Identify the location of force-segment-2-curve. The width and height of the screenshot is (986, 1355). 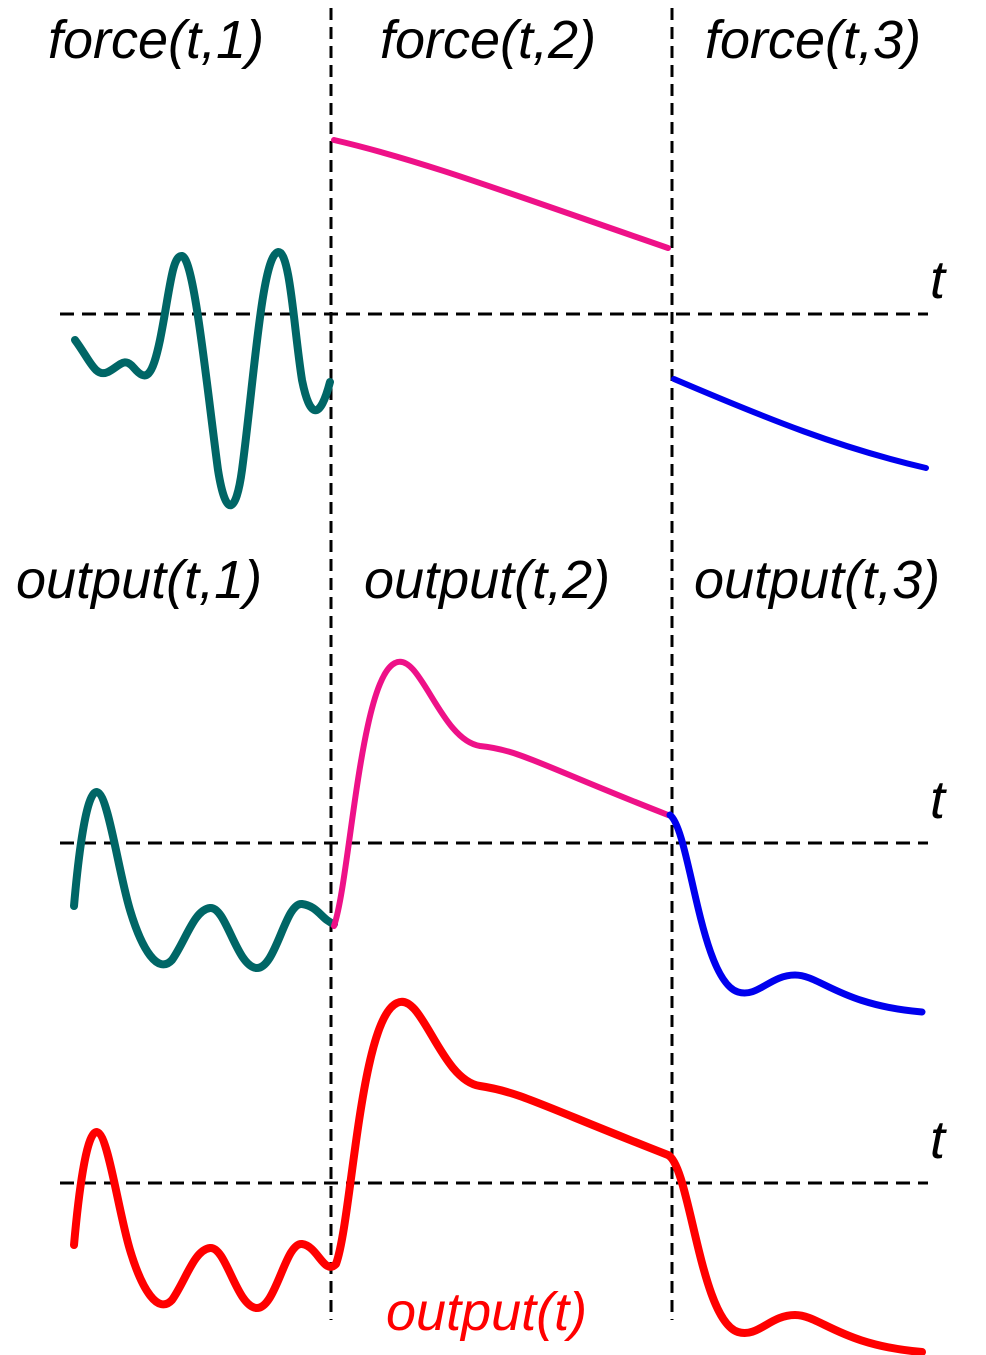
(501, 194).